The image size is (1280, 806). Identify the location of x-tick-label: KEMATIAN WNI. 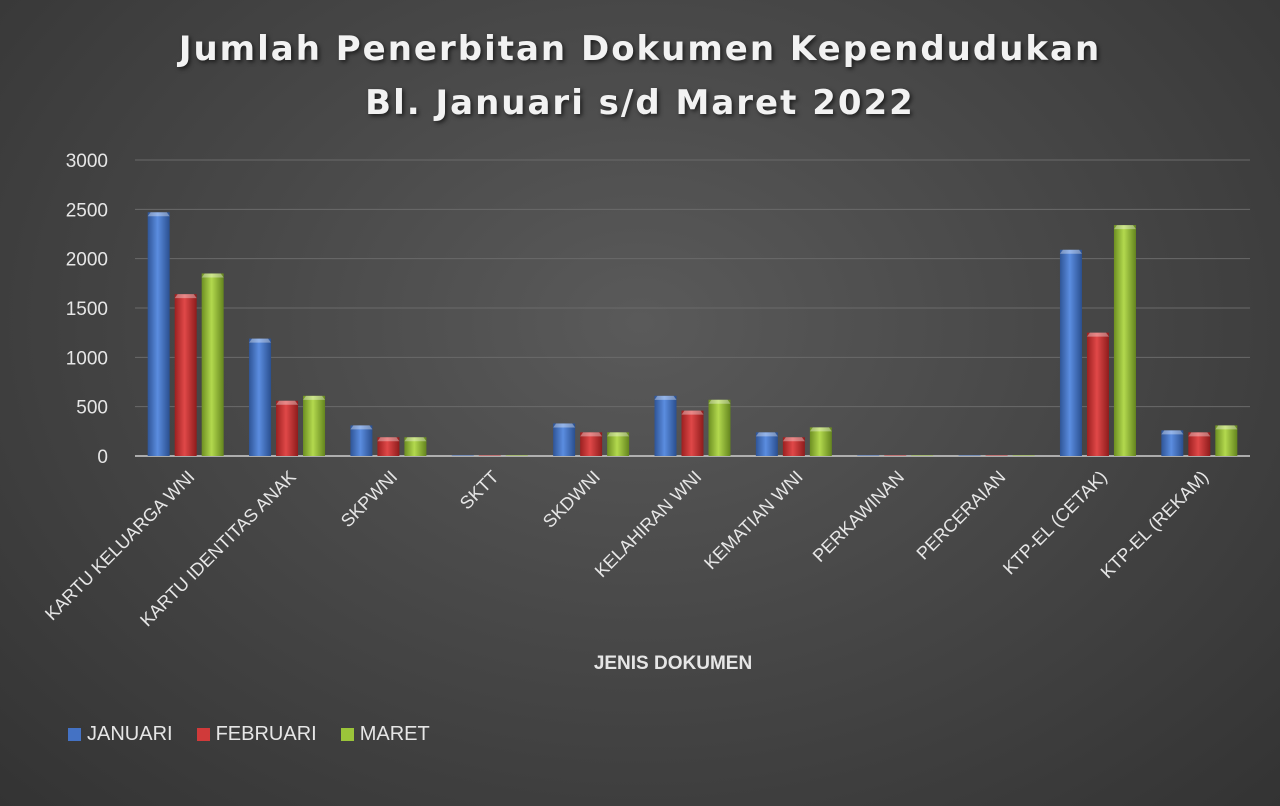
(753, 520).